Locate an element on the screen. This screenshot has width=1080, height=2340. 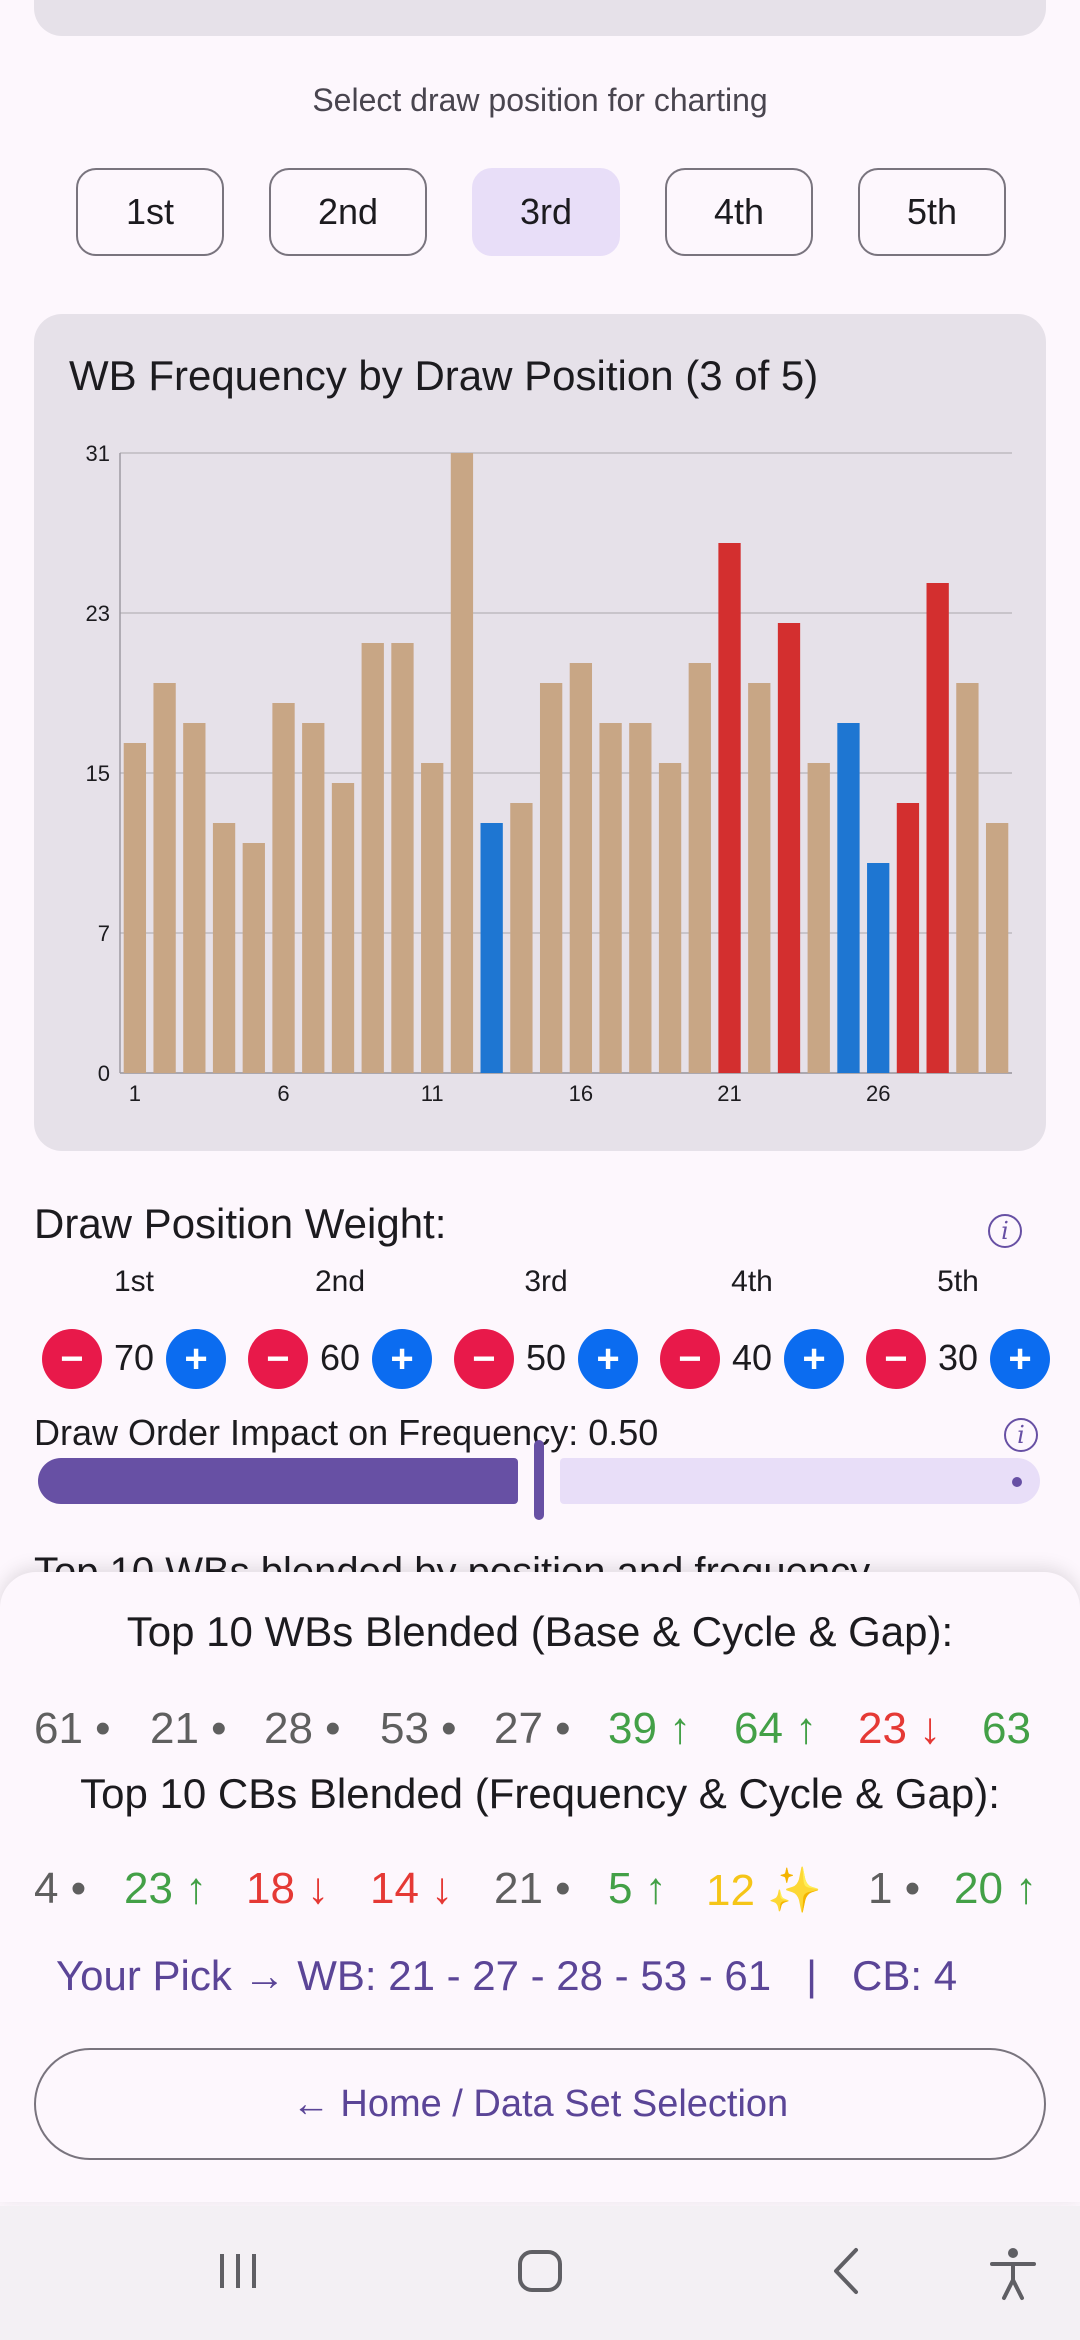
weight-value-1st: 70 is located at coordinates (134, 1357).